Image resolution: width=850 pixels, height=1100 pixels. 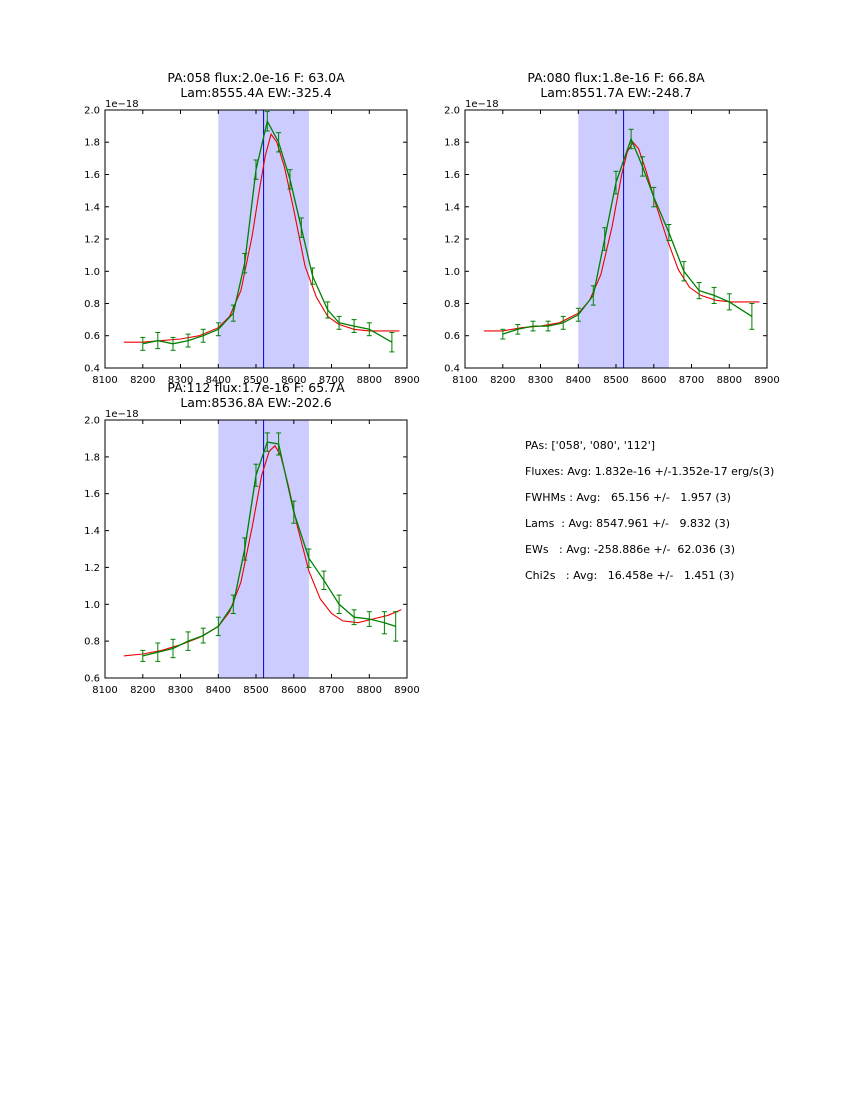 What do you see at coordinates (256, 77) in the screenshot?
I see `plot-title-line1: PA:058 flux:2.0e-16 F: 63.0A` at bounding box center [256, 77].